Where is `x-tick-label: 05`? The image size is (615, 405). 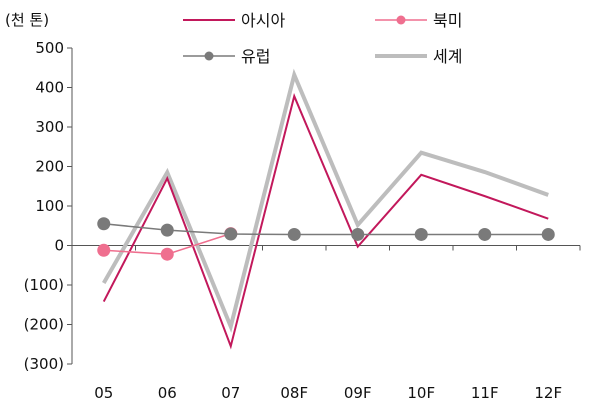 x-tick-label: 05 is located at coordinates (103, 393).